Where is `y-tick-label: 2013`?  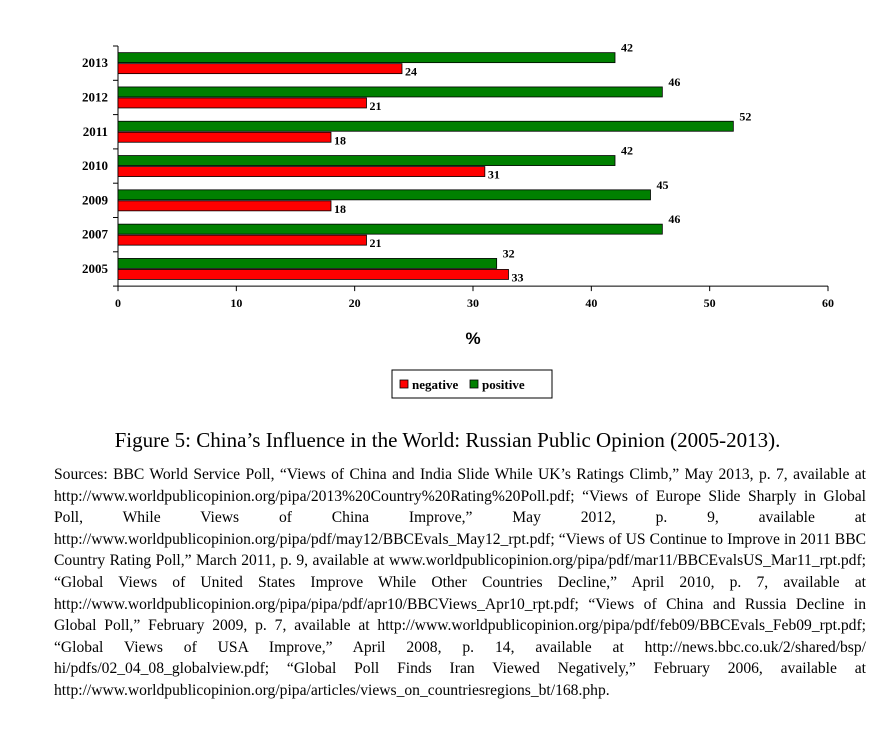 y-tick-label: 2013 is located at coordinates (95, 62).